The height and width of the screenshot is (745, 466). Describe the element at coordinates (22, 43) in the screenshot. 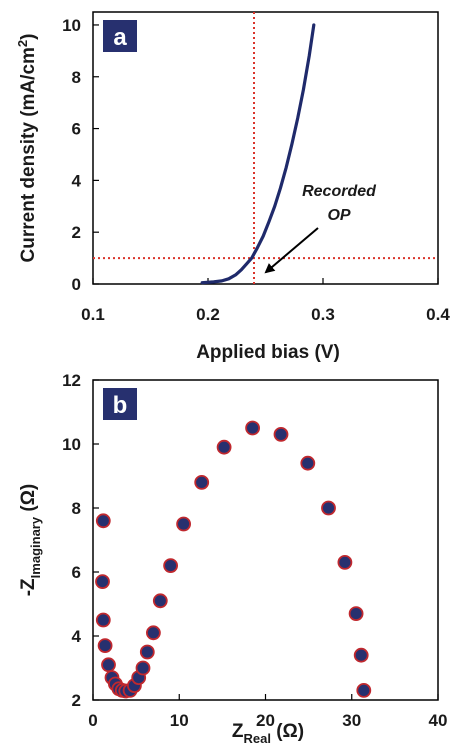

I see `panel-a-y-axis-label-sup: 2` at that location.